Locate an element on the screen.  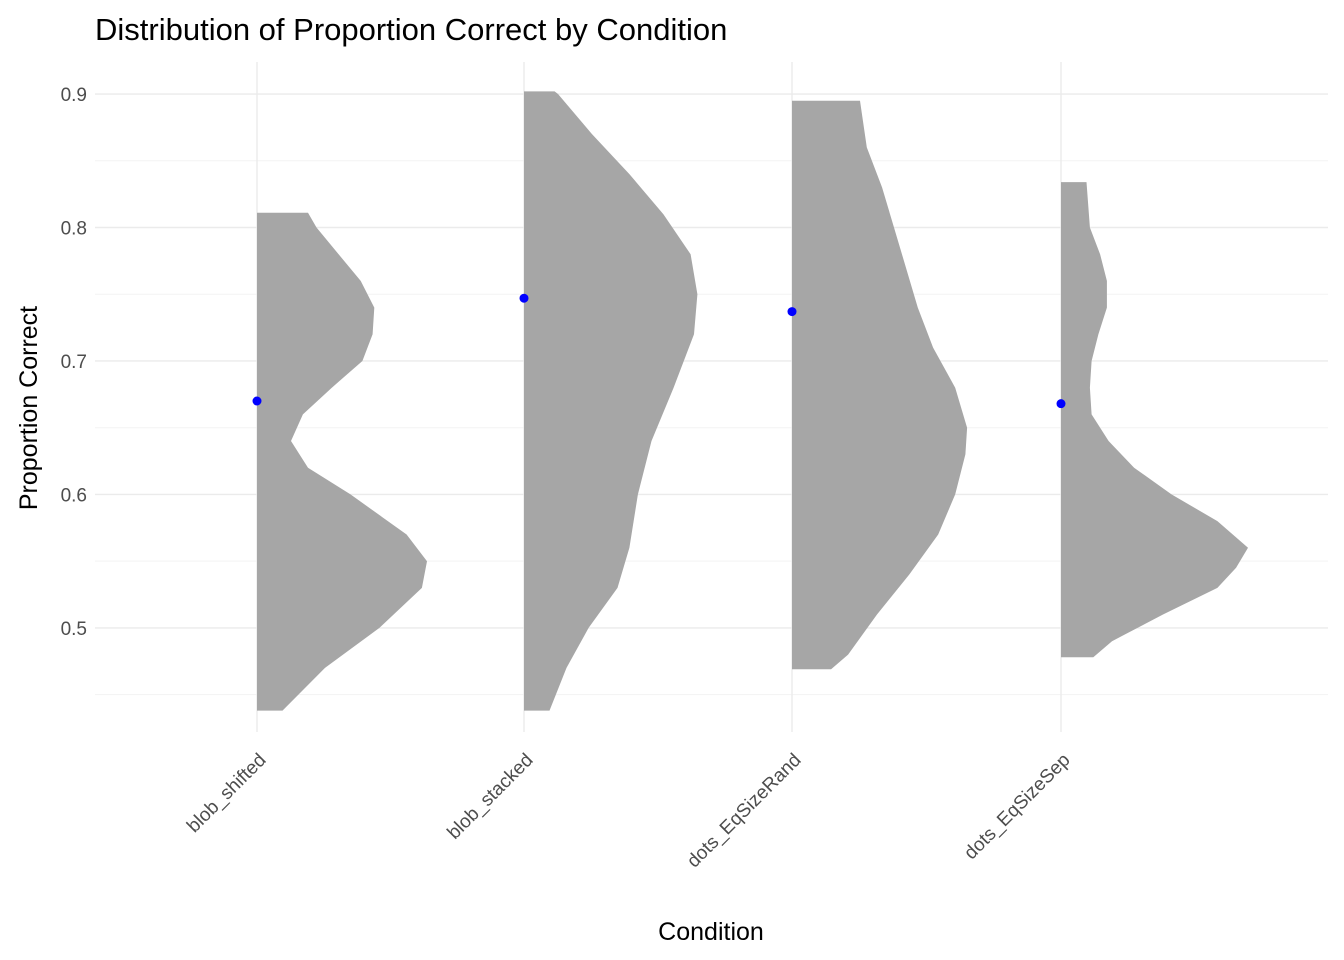
violin-blob_shifted is located at coordinates (342, 461).